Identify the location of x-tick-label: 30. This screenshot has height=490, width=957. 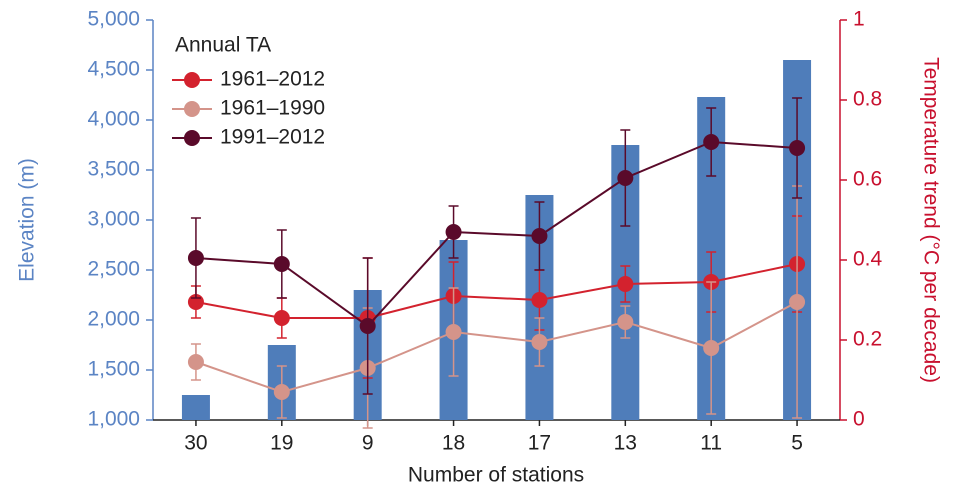
(195, 443).